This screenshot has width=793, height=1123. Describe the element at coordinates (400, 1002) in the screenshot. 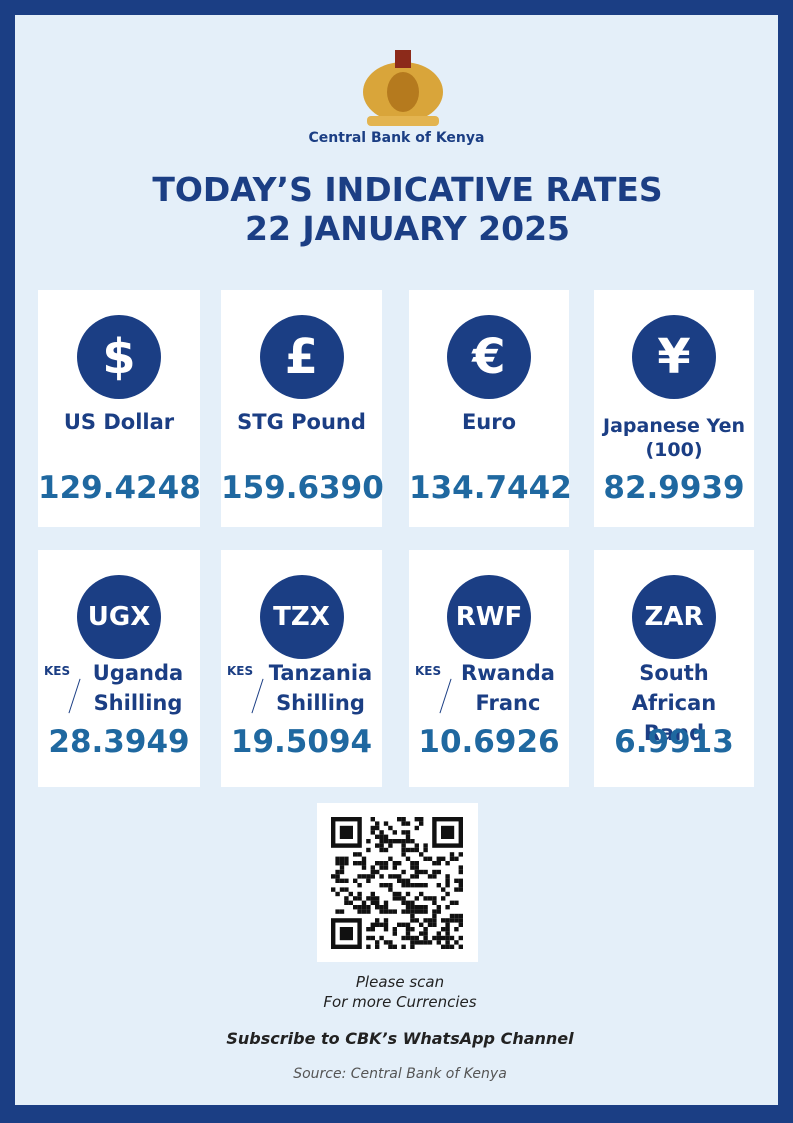

I see `scan-text: For more Currencies` at that location.